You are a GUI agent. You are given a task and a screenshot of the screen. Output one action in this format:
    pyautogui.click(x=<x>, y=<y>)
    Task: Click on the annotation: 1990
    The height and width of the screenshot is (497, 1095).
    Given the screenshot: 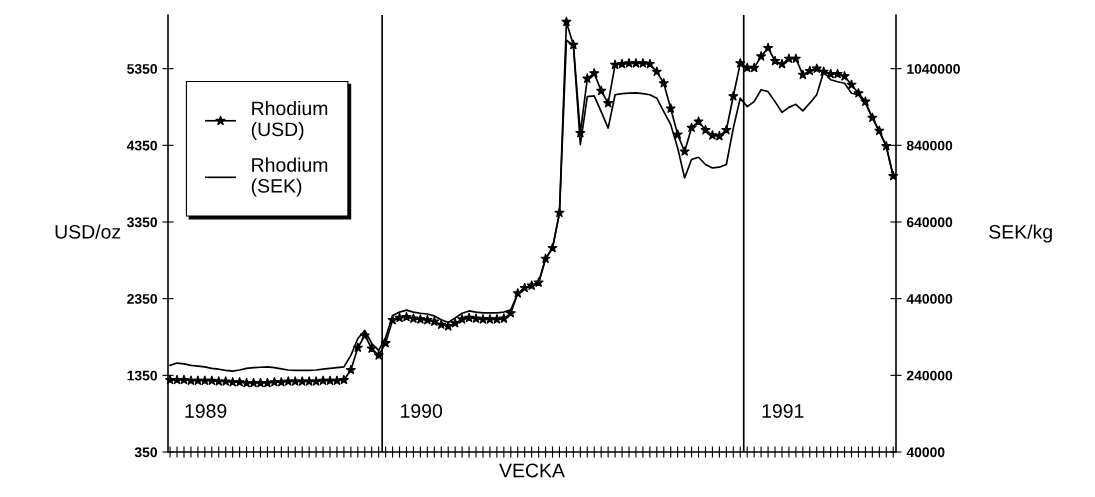 What is the action you would take?
    pyautogui.click(x=422, y=411)
    